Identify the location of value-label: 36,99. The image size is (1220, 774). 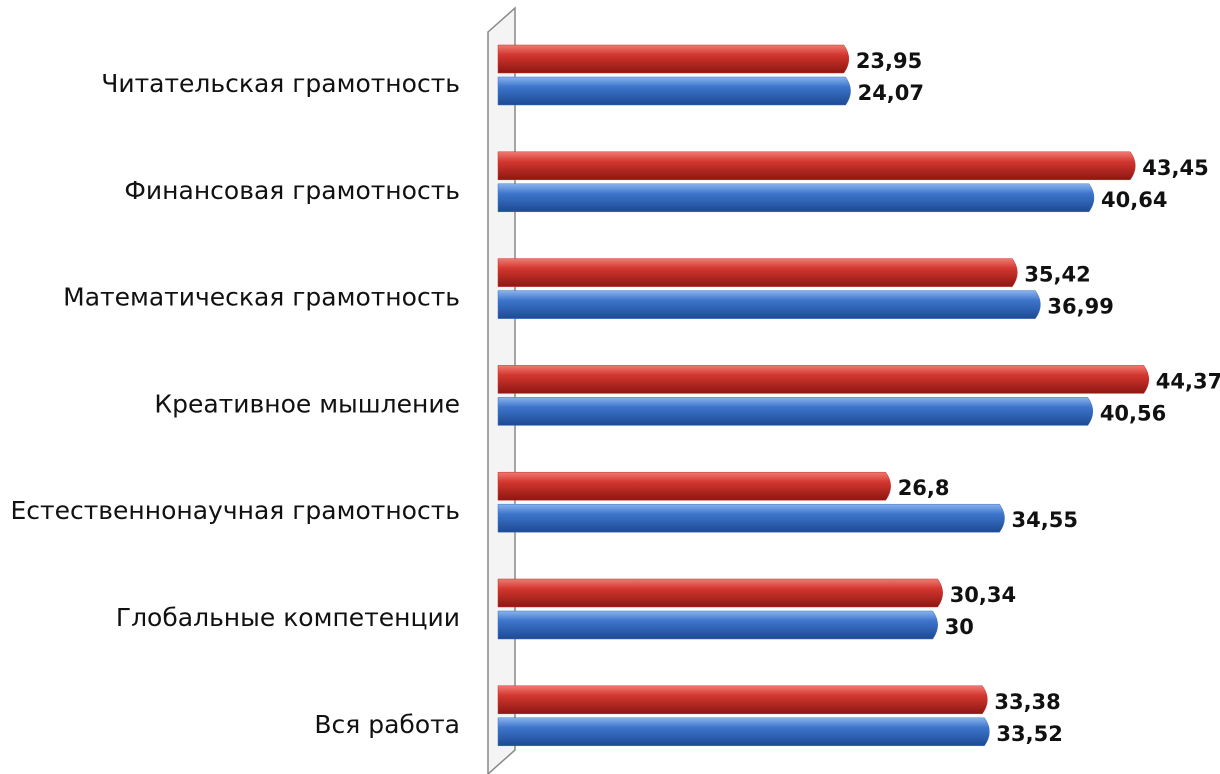
(1080, 307).